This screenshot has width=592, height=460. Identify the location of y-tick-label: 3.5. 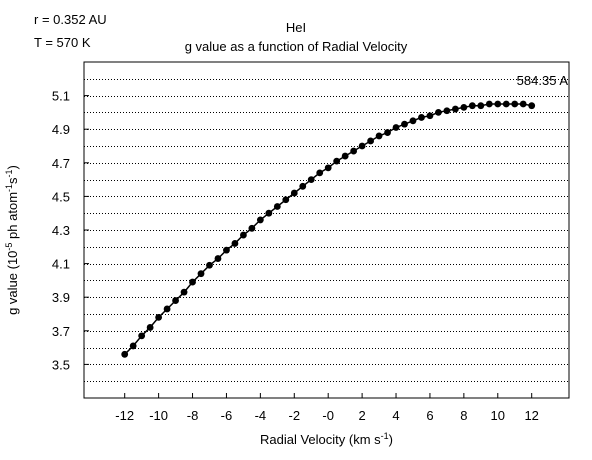
(61, 364).